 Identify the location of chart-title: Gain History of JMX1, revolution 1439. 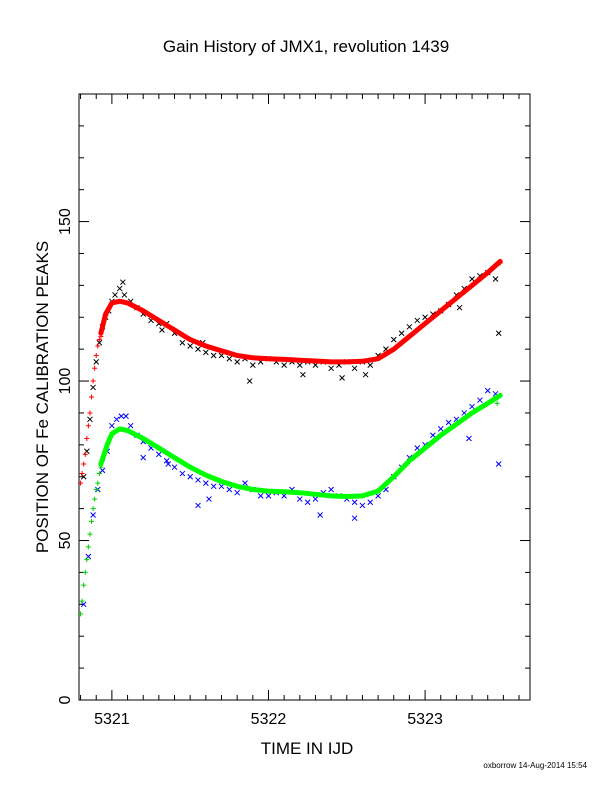
(306, 46).